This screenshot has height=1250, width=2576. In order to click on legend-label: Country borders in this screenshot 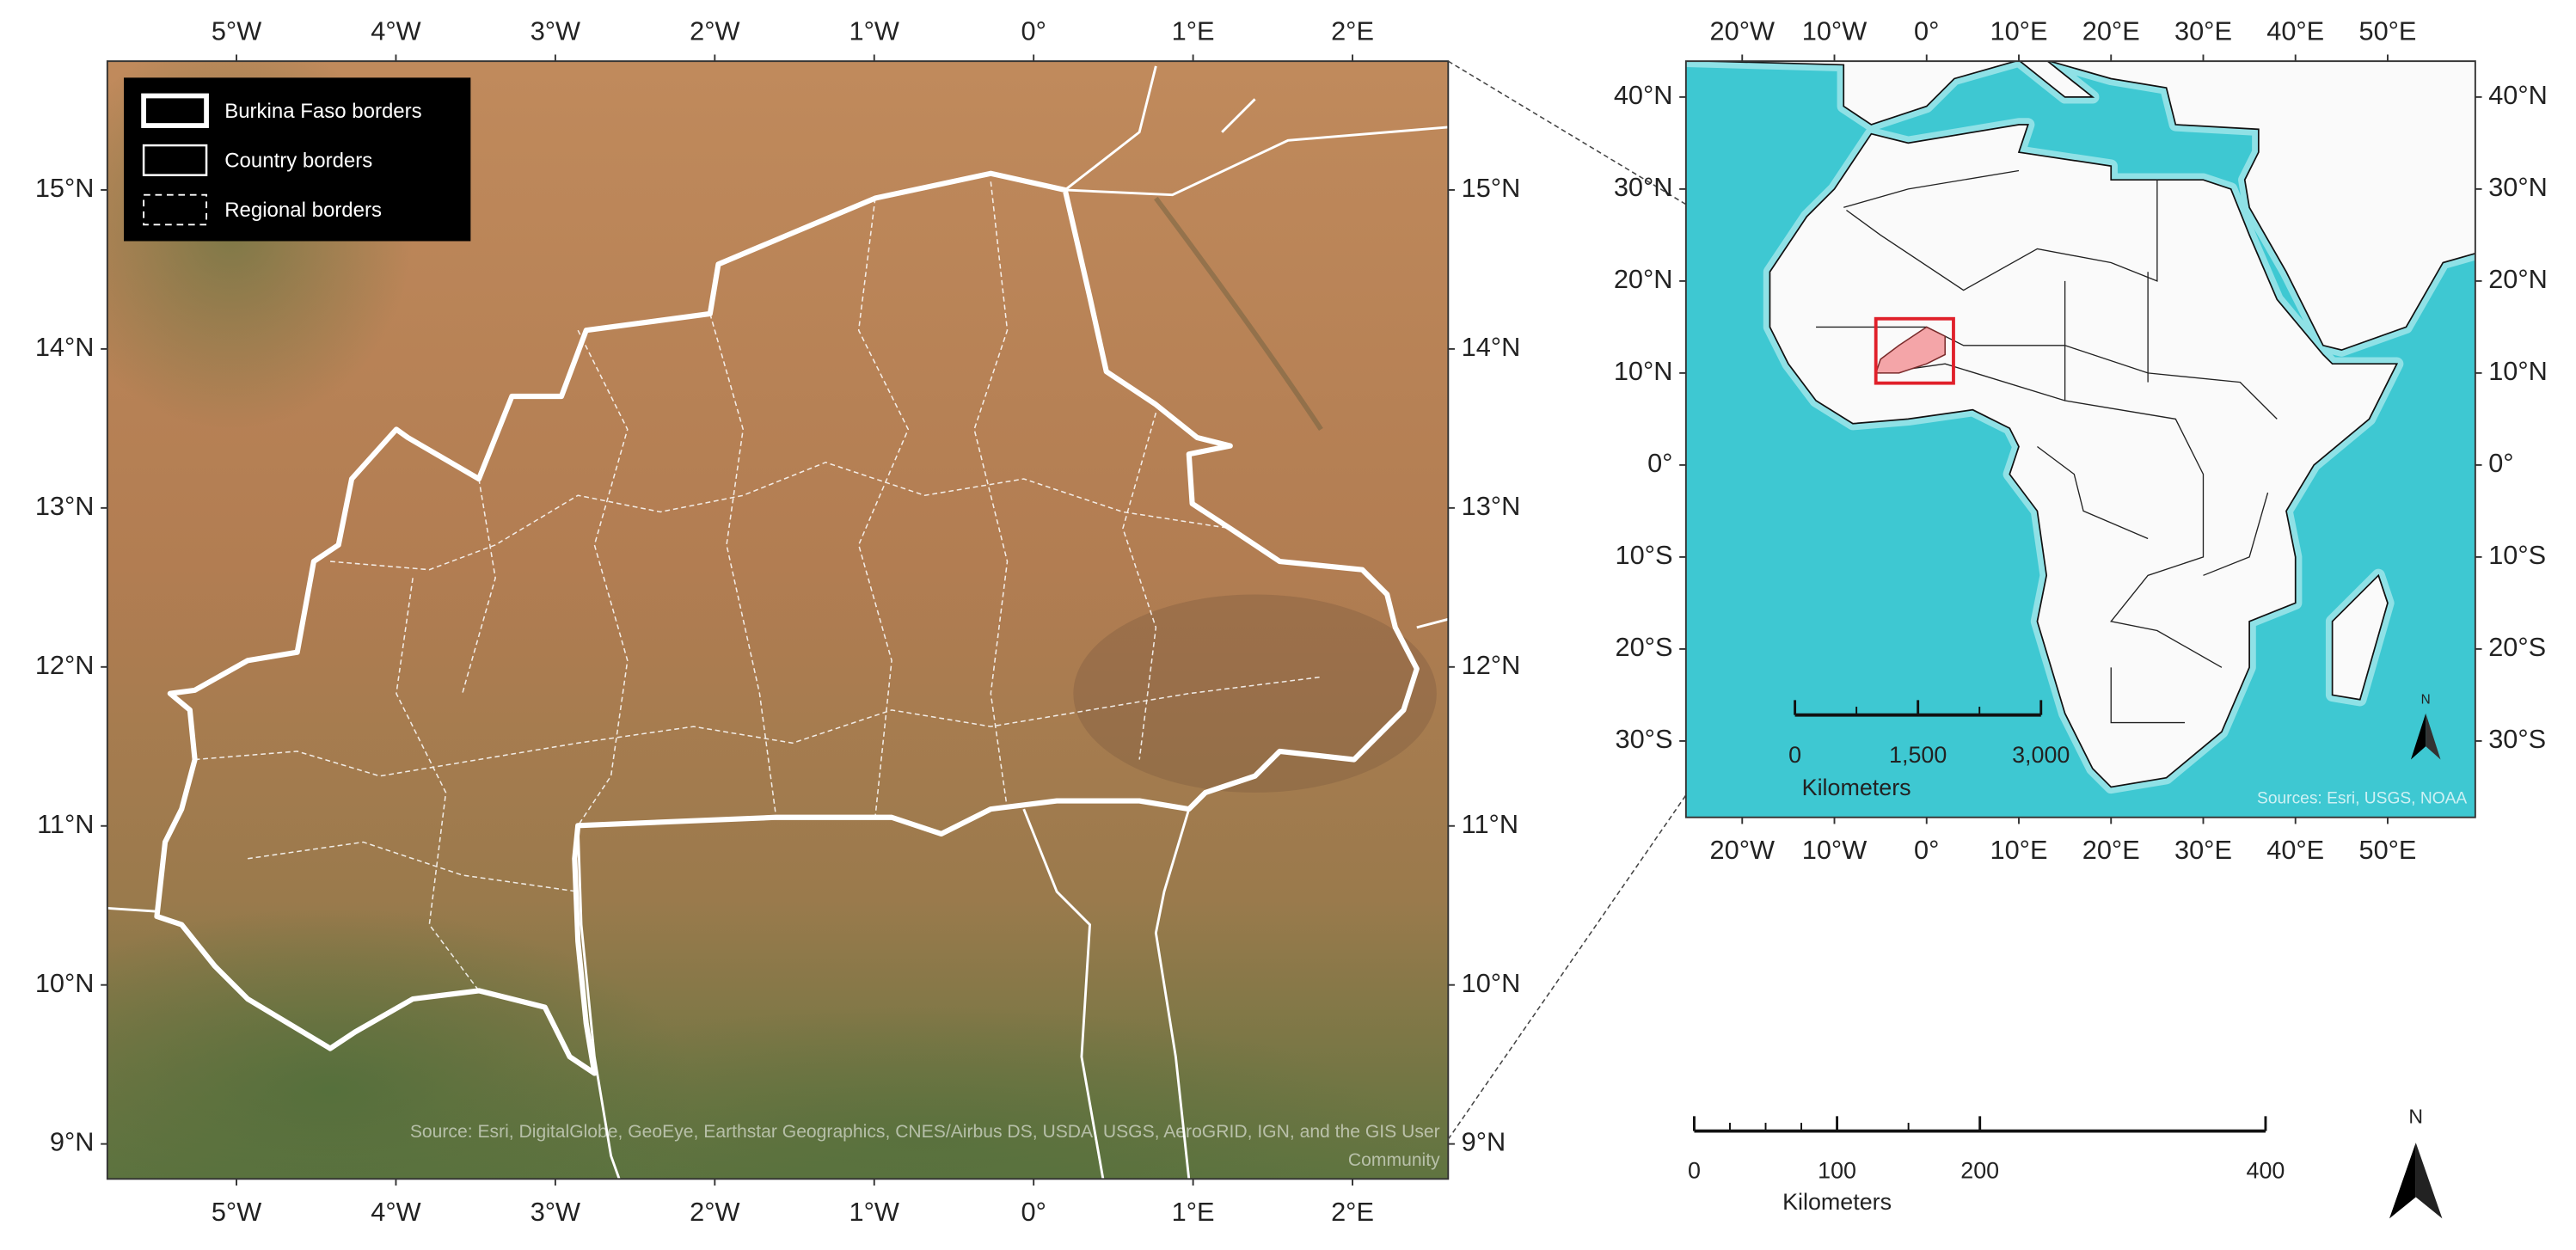, I will do `click(298, 161)`.